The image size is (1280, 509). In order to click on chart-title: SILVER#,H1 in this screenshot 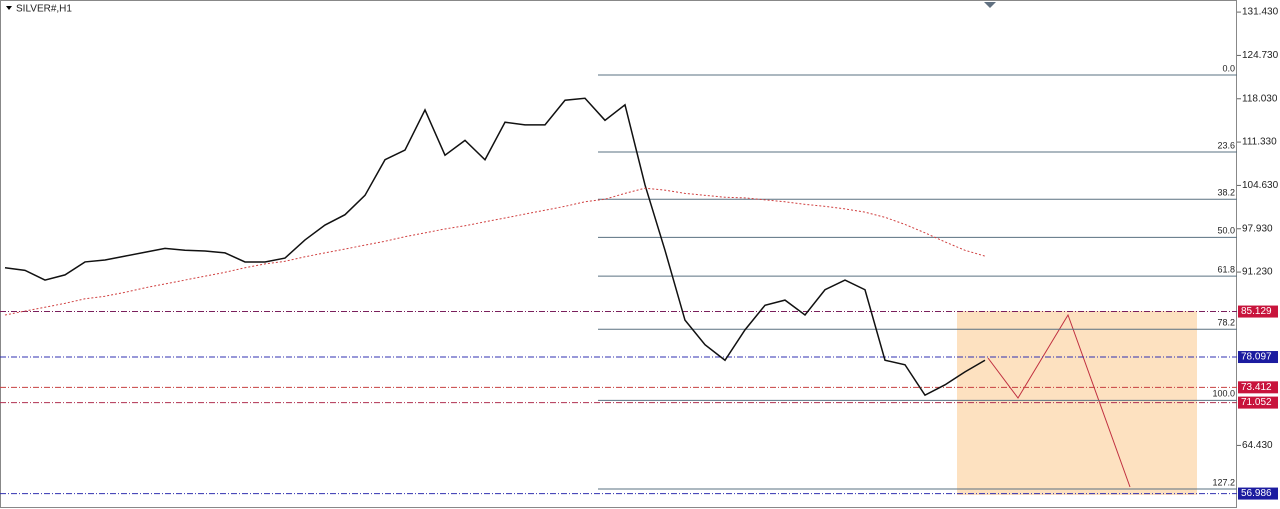, I will do `click(44, 9)`.